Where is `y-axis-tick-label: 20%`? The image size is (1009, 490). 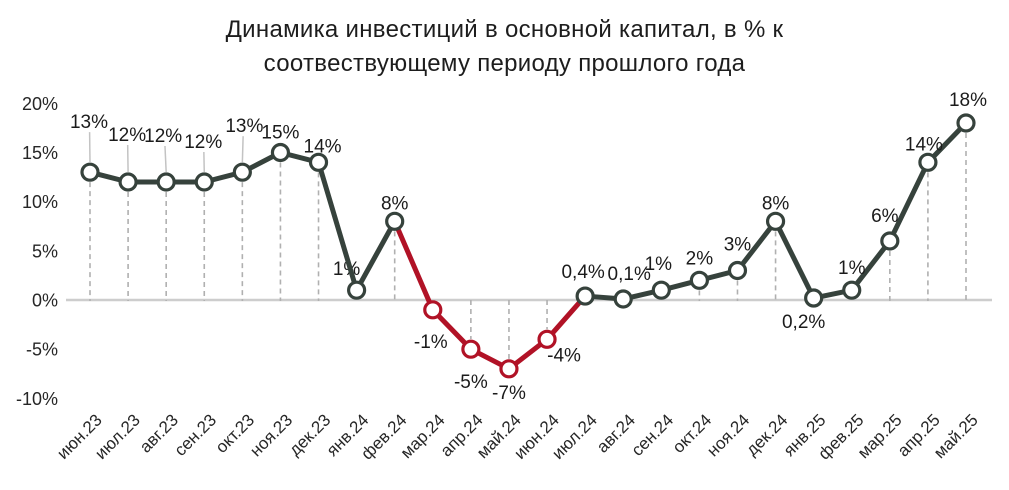
y-axis-tick-label: 20% is located at coordinates (40, 104).